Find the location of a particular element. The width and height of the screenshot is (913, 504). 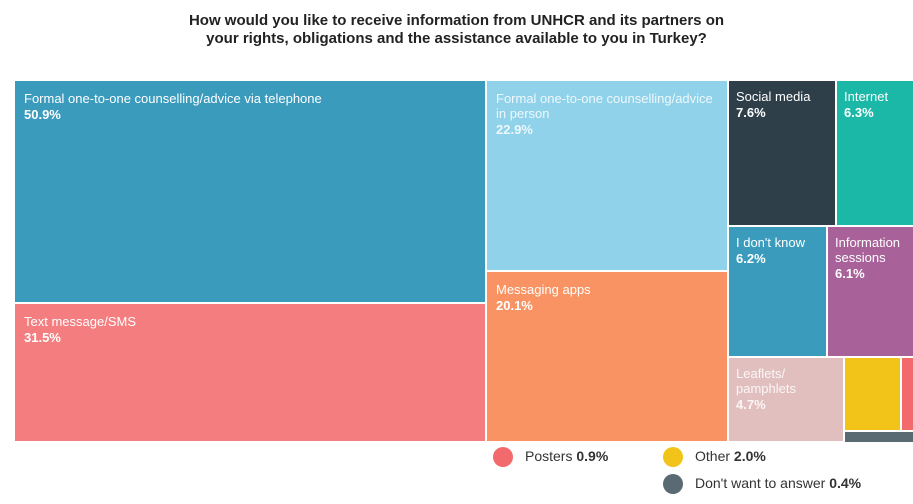

treemap-tile-social: Social media 7.6% is located at coordinates (782, 153).